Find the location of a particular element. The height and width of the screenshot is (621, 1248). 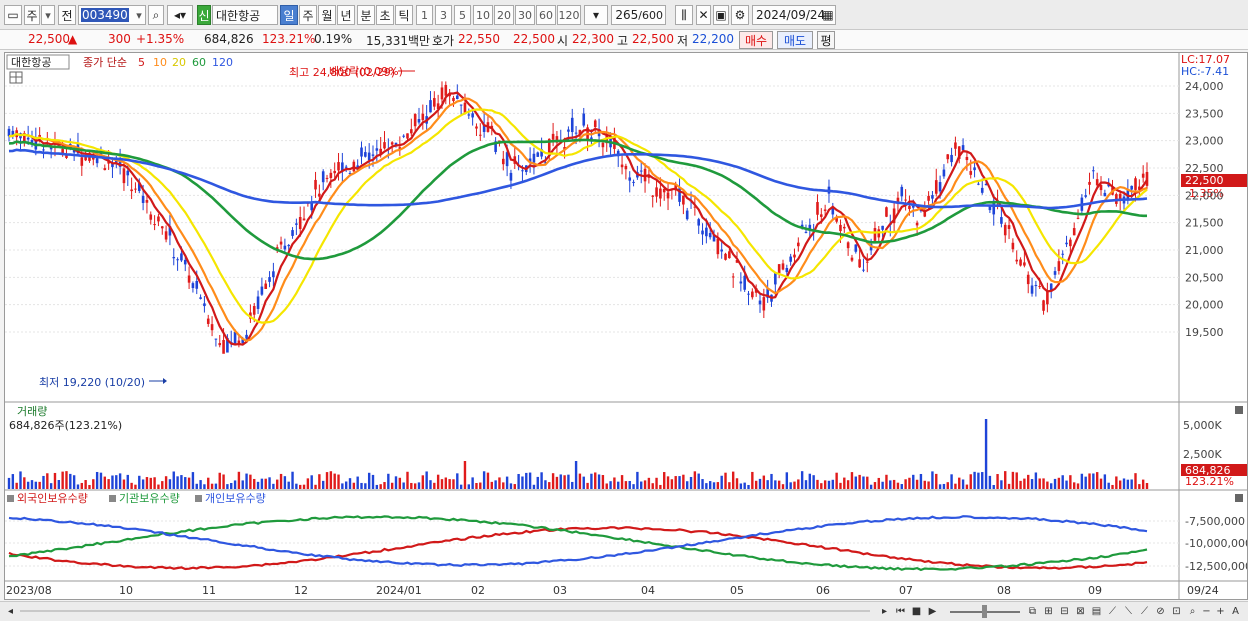

tool-icon-7: ⟍ is located at coordinates (1128, 611).